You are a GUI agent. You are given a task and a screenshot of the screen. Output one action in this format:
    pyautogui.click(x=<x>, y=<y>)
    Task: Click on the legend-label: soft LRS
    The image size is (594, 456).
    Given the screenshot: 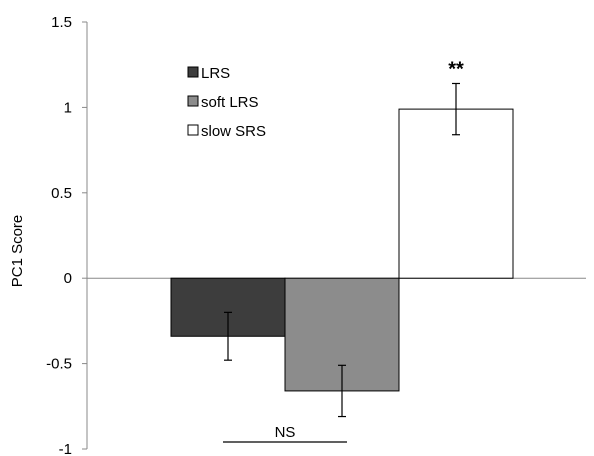 What is the action you would take?
    pyautogui.click(x=230, y=102)
    